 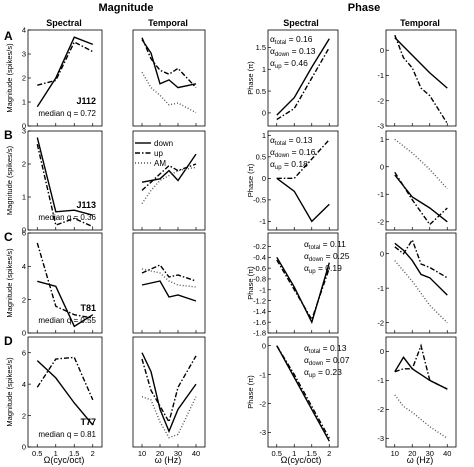 What do you see at coordinates (447, 453) in the screenshot?
I see `x-tick-label: 40` at bounding box center [447, 453].